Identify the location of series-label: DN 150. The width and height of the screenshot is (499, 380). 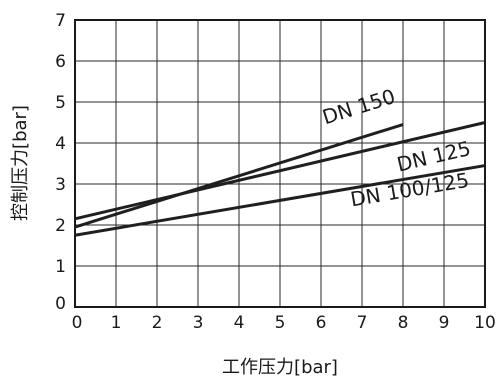
(358, 106).